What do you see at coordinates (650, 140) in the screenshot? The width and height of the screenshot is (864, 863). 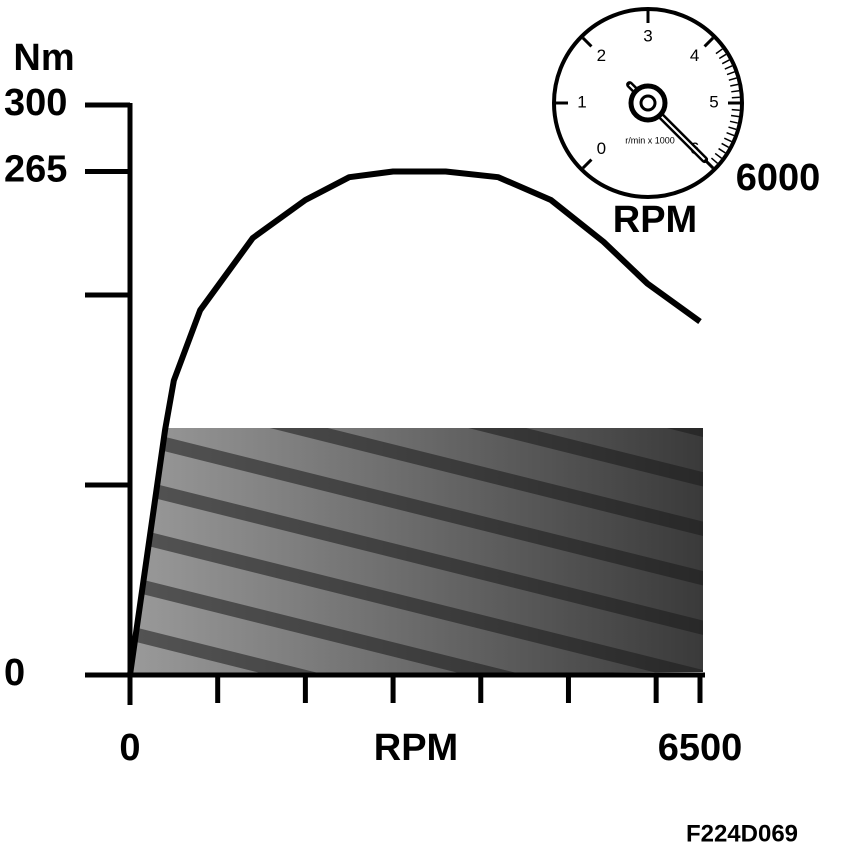 I see `gauge-unit: r/min x 1000` at bounding box center [650, 140].